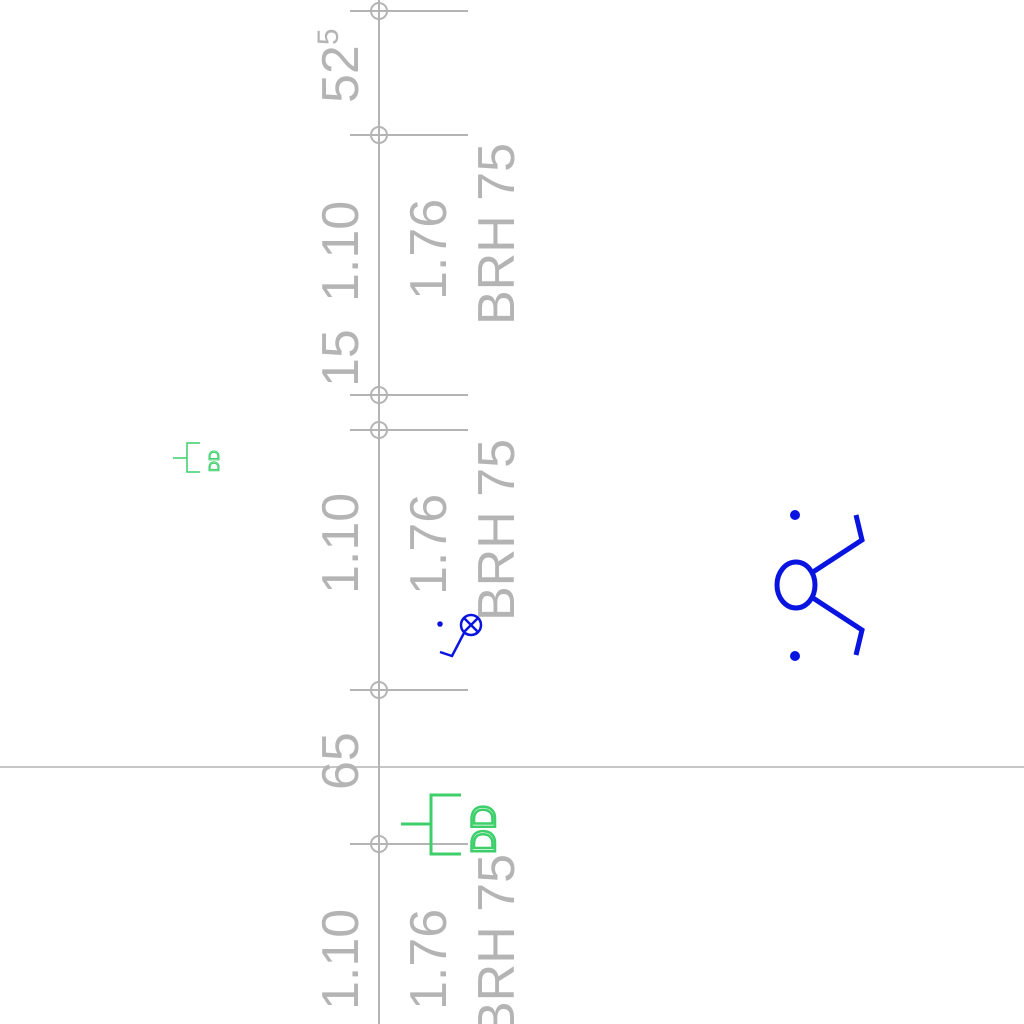 The height and width of the screenshot is (1024, 1024). I want to click on dim-mid-sill: 1.76, so click(429, 544).